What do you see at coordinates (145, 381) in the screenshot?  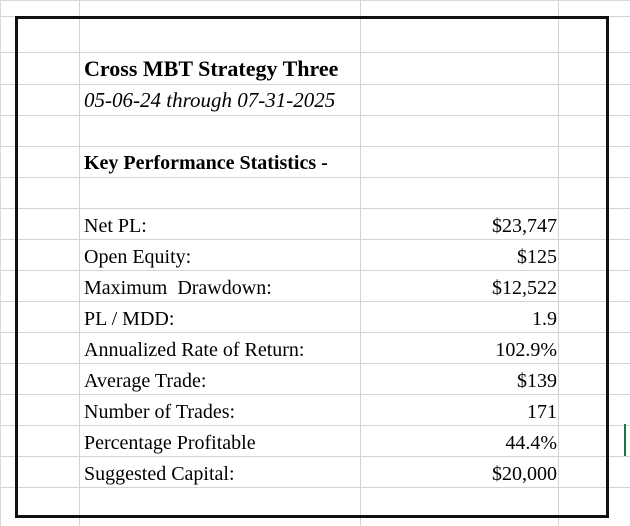 I see `stat-label-average-trade: Average Trade:` at bounding box center [145, 381].